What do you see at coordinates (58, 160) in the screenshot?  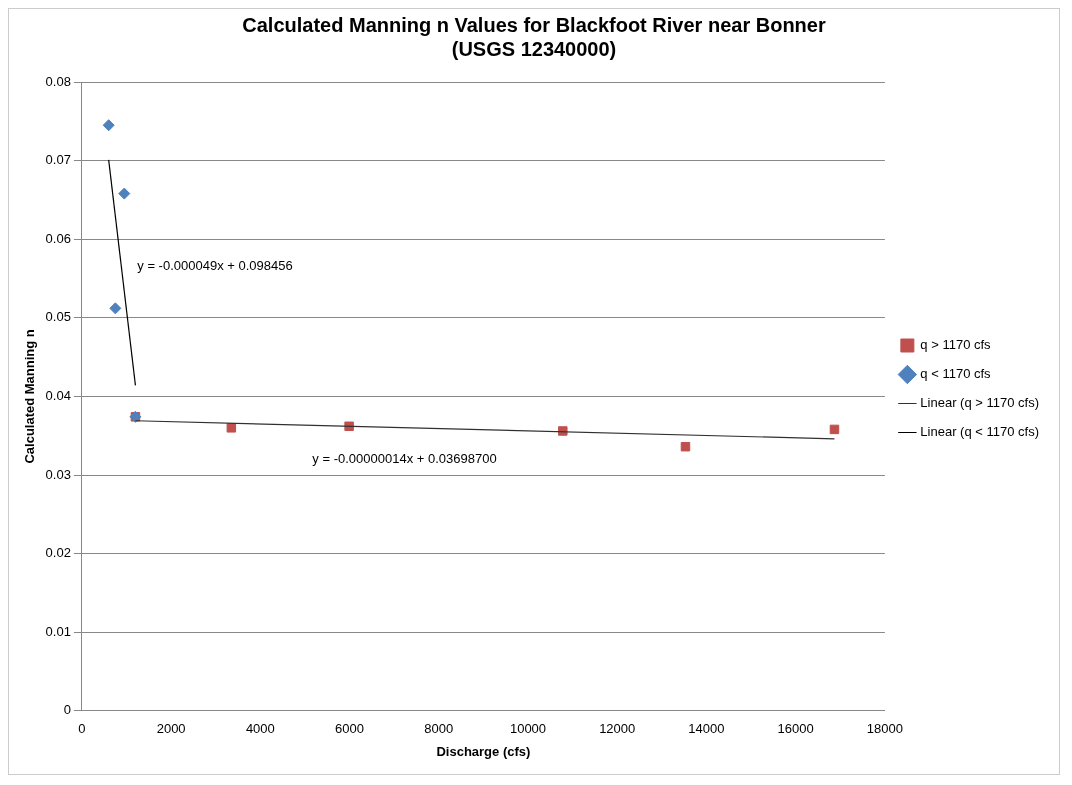 I see `y-tick-label: 0.07` at bounding box center [58, 160].